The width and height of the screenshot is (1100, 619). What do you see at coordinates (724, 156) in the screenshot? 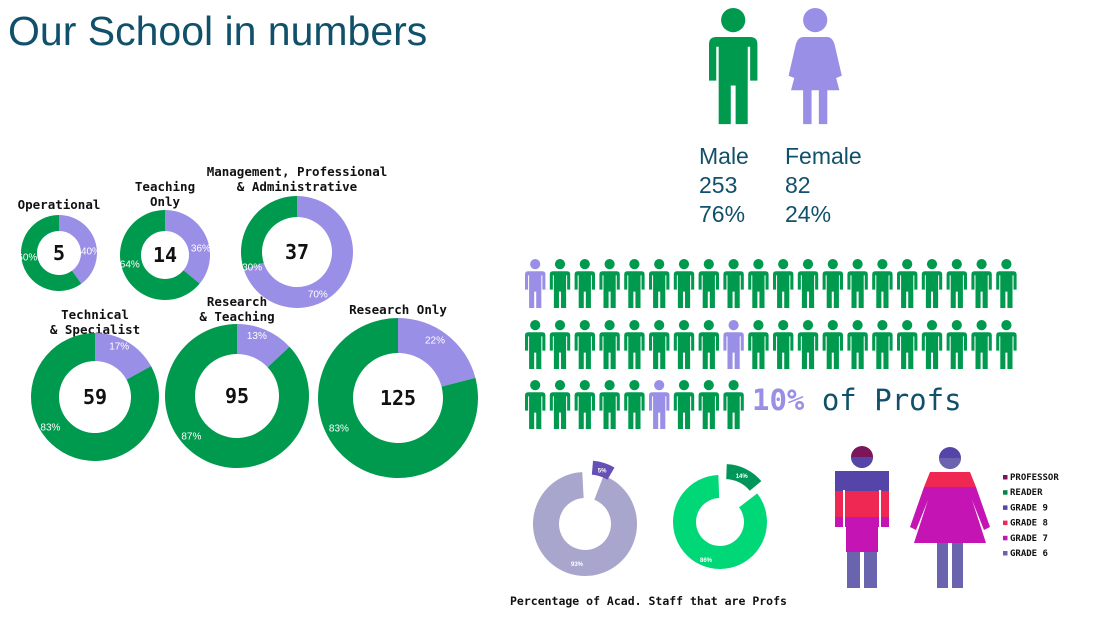
I see `gender-label: Male` at bounding box center [724, 156].